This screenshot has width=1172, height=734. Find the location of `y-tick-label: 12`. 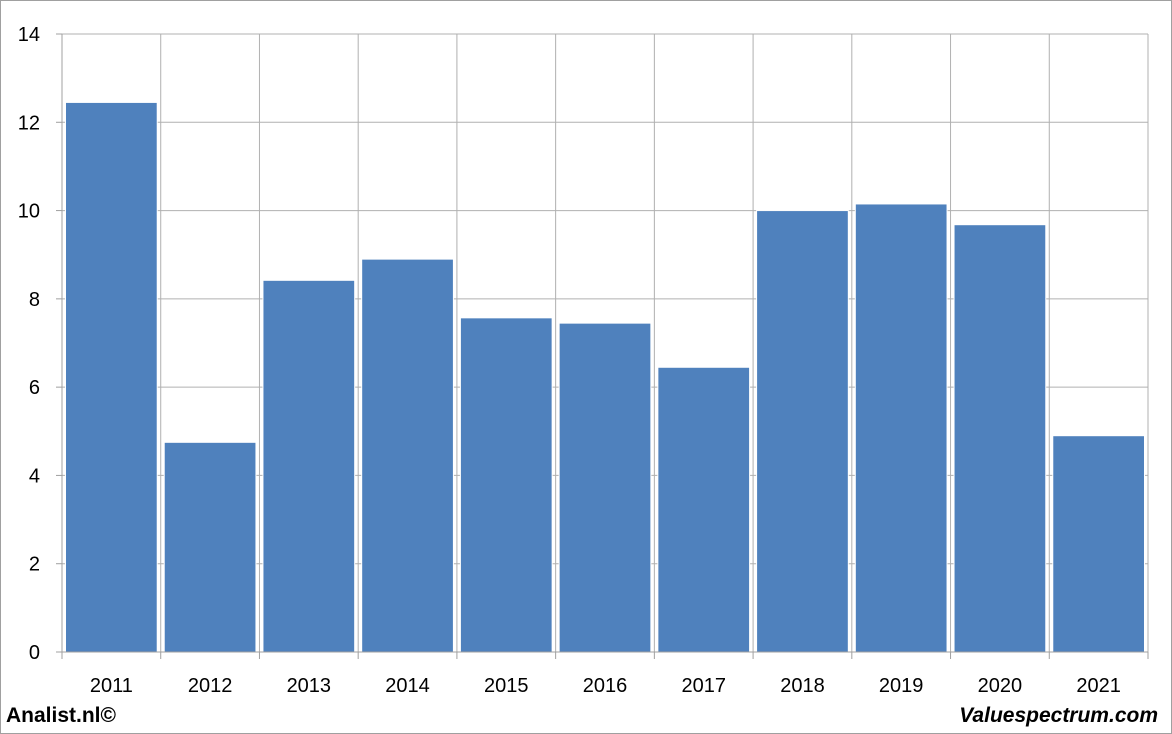

y-tick-label: 12 is located at coordinates (29, 123).